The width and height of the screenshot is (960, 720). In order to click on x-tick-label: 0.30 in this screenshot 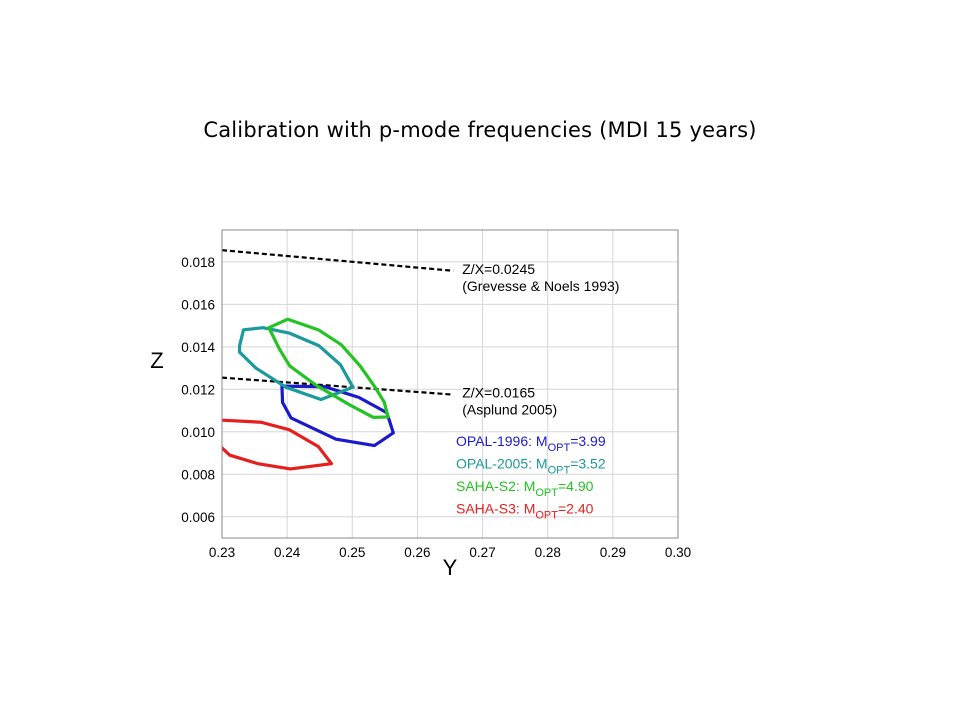, I will do `click(678, 552)`.